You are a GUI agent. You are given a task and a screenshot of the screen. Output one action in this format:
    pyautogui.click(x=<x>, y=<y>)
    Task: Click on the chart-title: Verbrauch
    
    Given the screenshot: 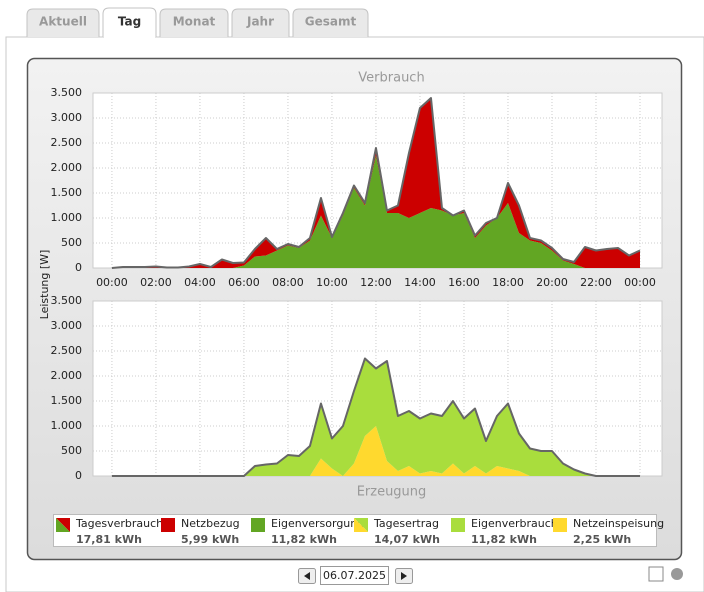 What is the action you would take?
    pyautogui.click(x=391, y=78)
    